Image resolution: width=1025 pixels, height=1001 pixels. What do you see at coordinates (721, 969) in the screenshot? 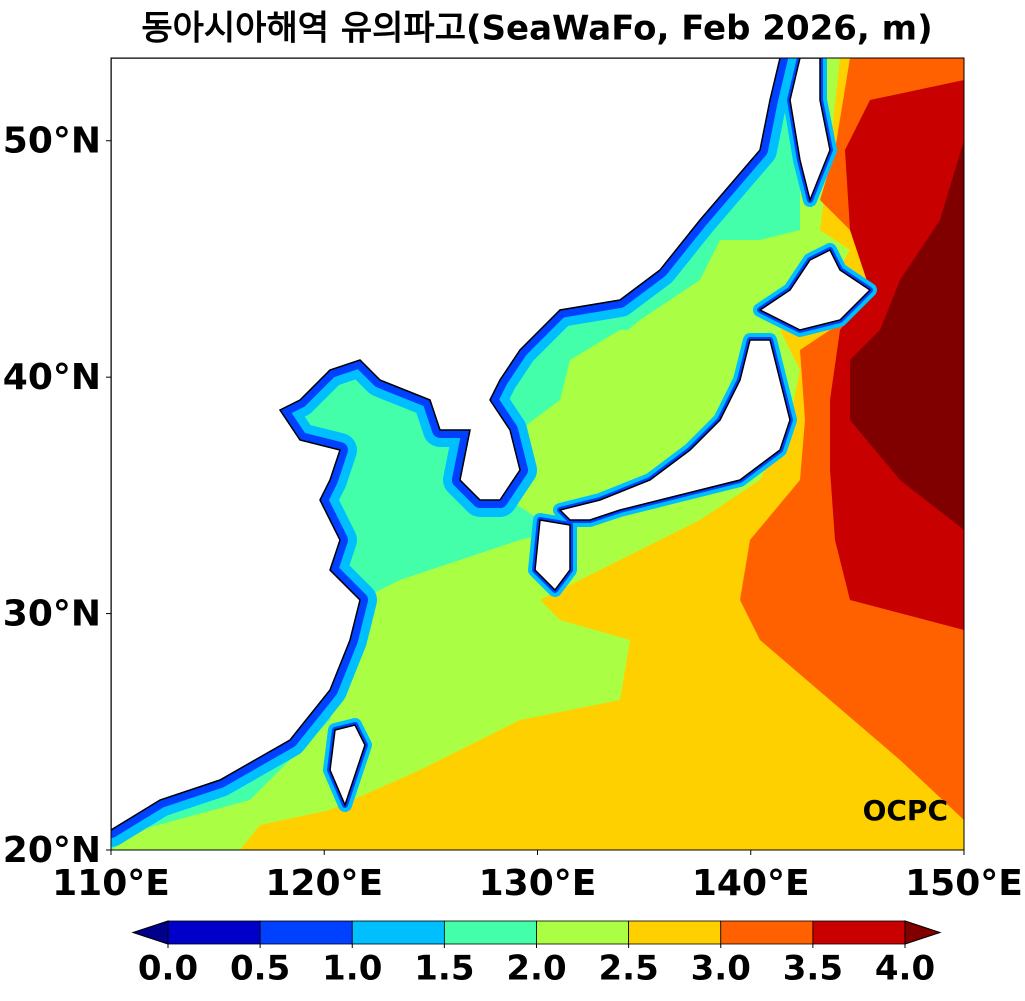
I see `colorbar-tick-label: 3.0` at bounding box center [721, 969].